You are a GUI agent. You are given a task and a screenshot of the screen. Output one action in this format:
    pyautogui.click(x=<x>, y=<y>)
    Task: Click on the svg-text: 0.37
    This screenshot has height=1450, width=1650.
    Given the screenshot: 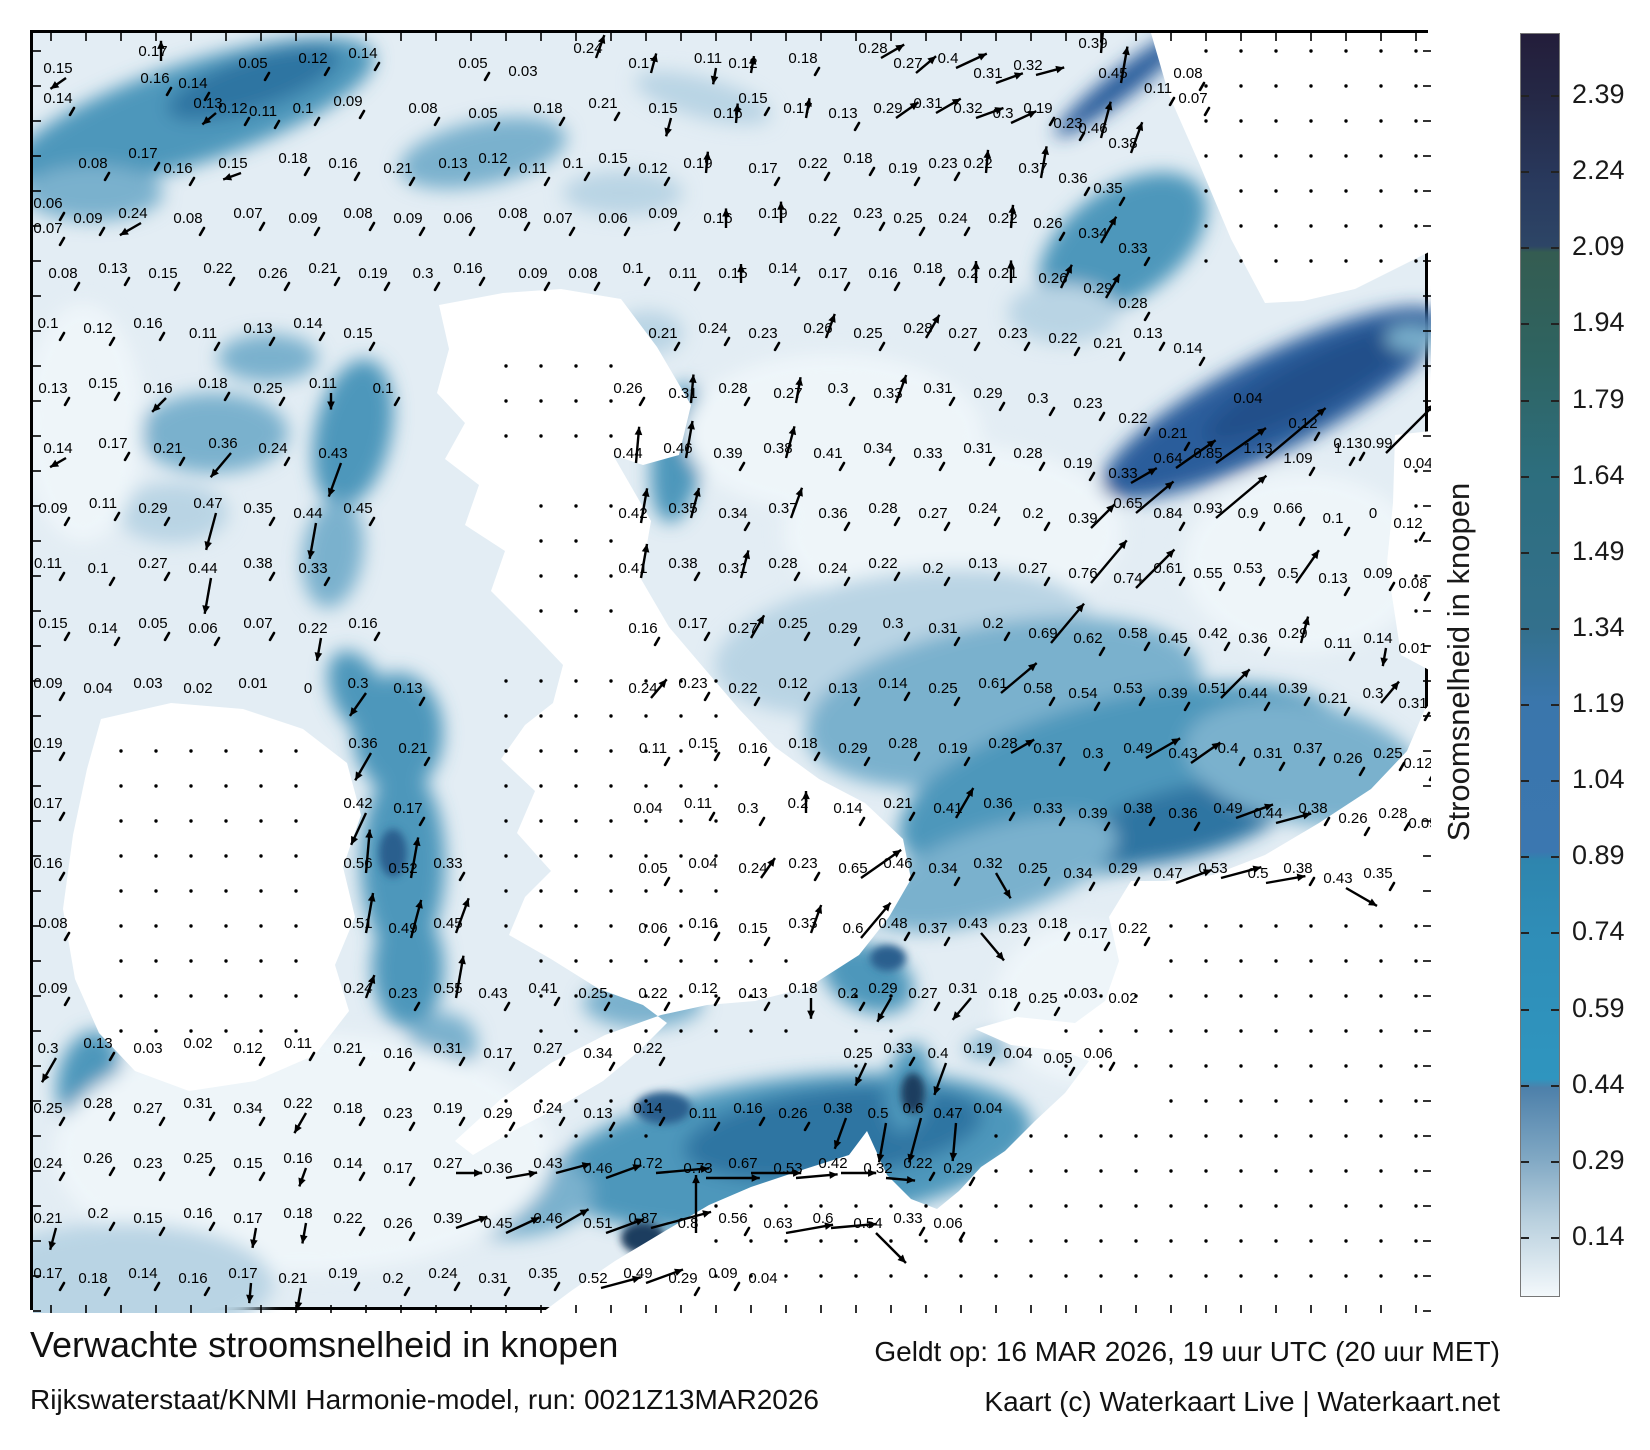 What is the action you would take?
    pyautogui.click(x=1047, y=748)
    